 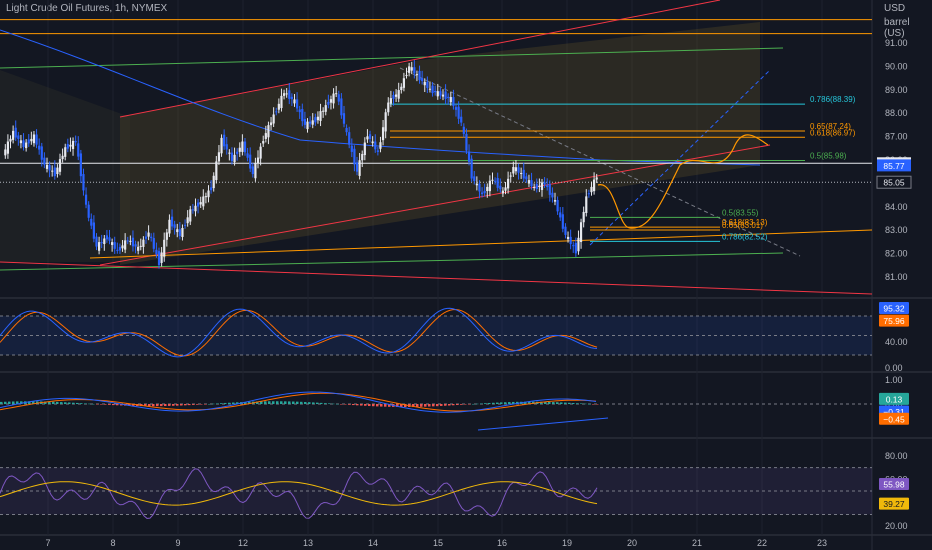 I want to click on x-tick-label: 21, so click(x=697, y=543).